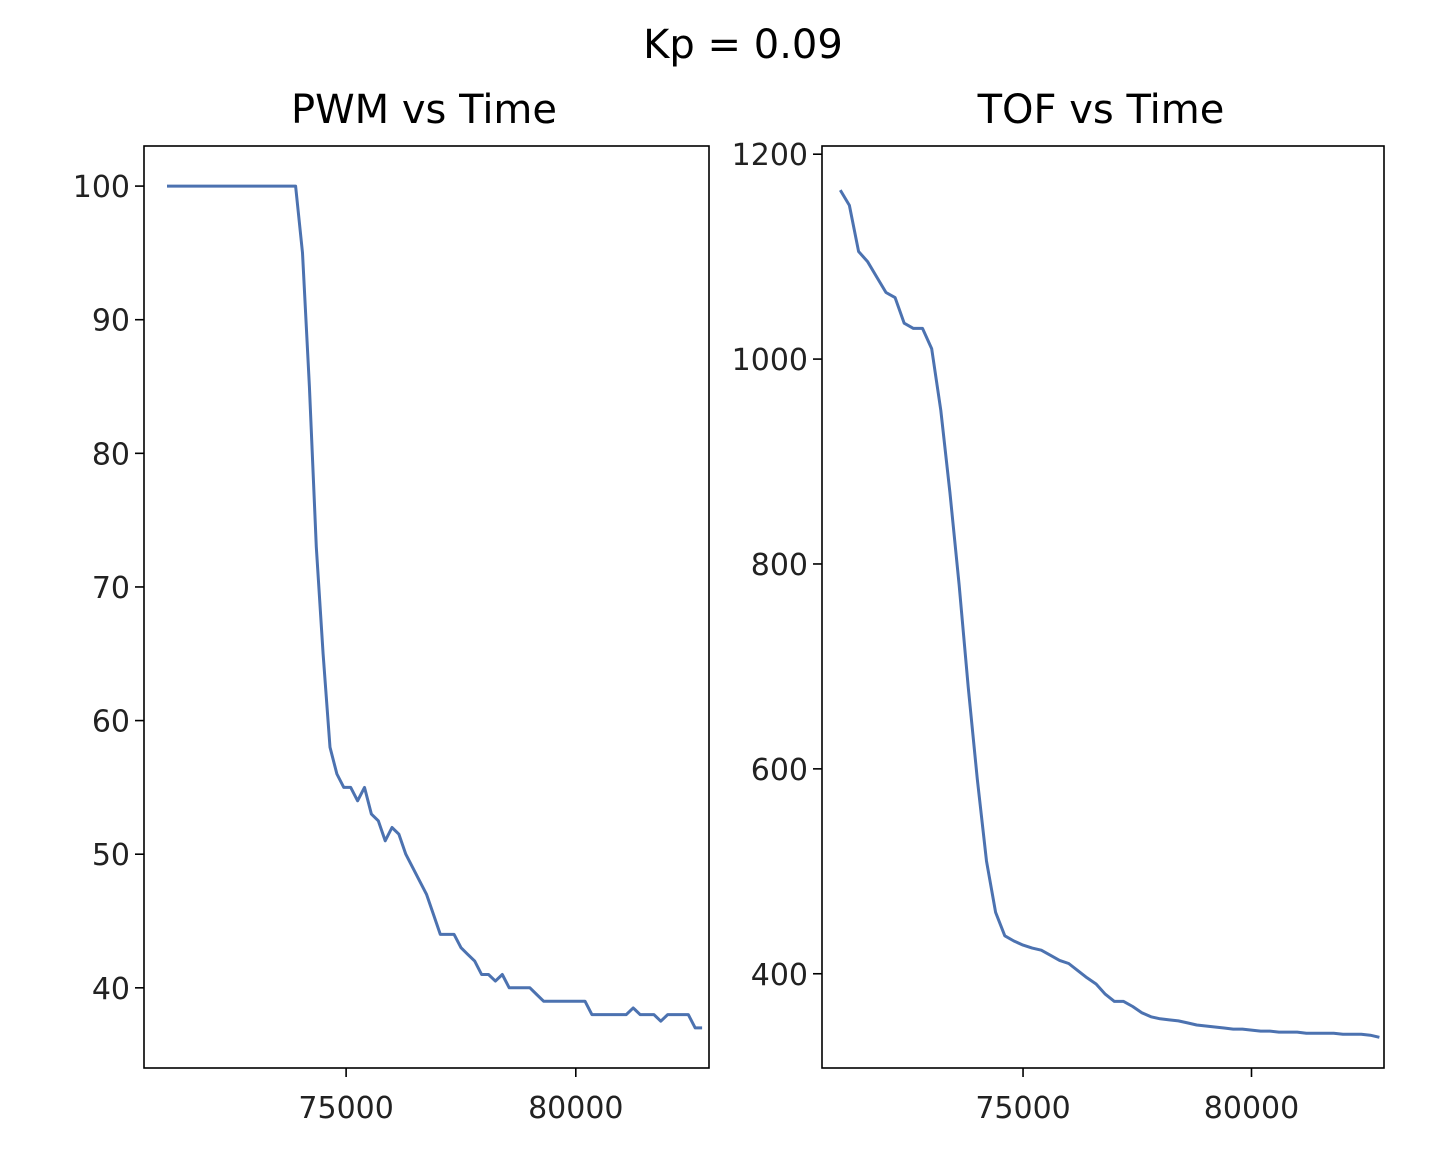 Image resolution: width=1432 pixels, height=1160 pixels. I want to click on pwm-y-tick-label: 70, so click(111, 588).